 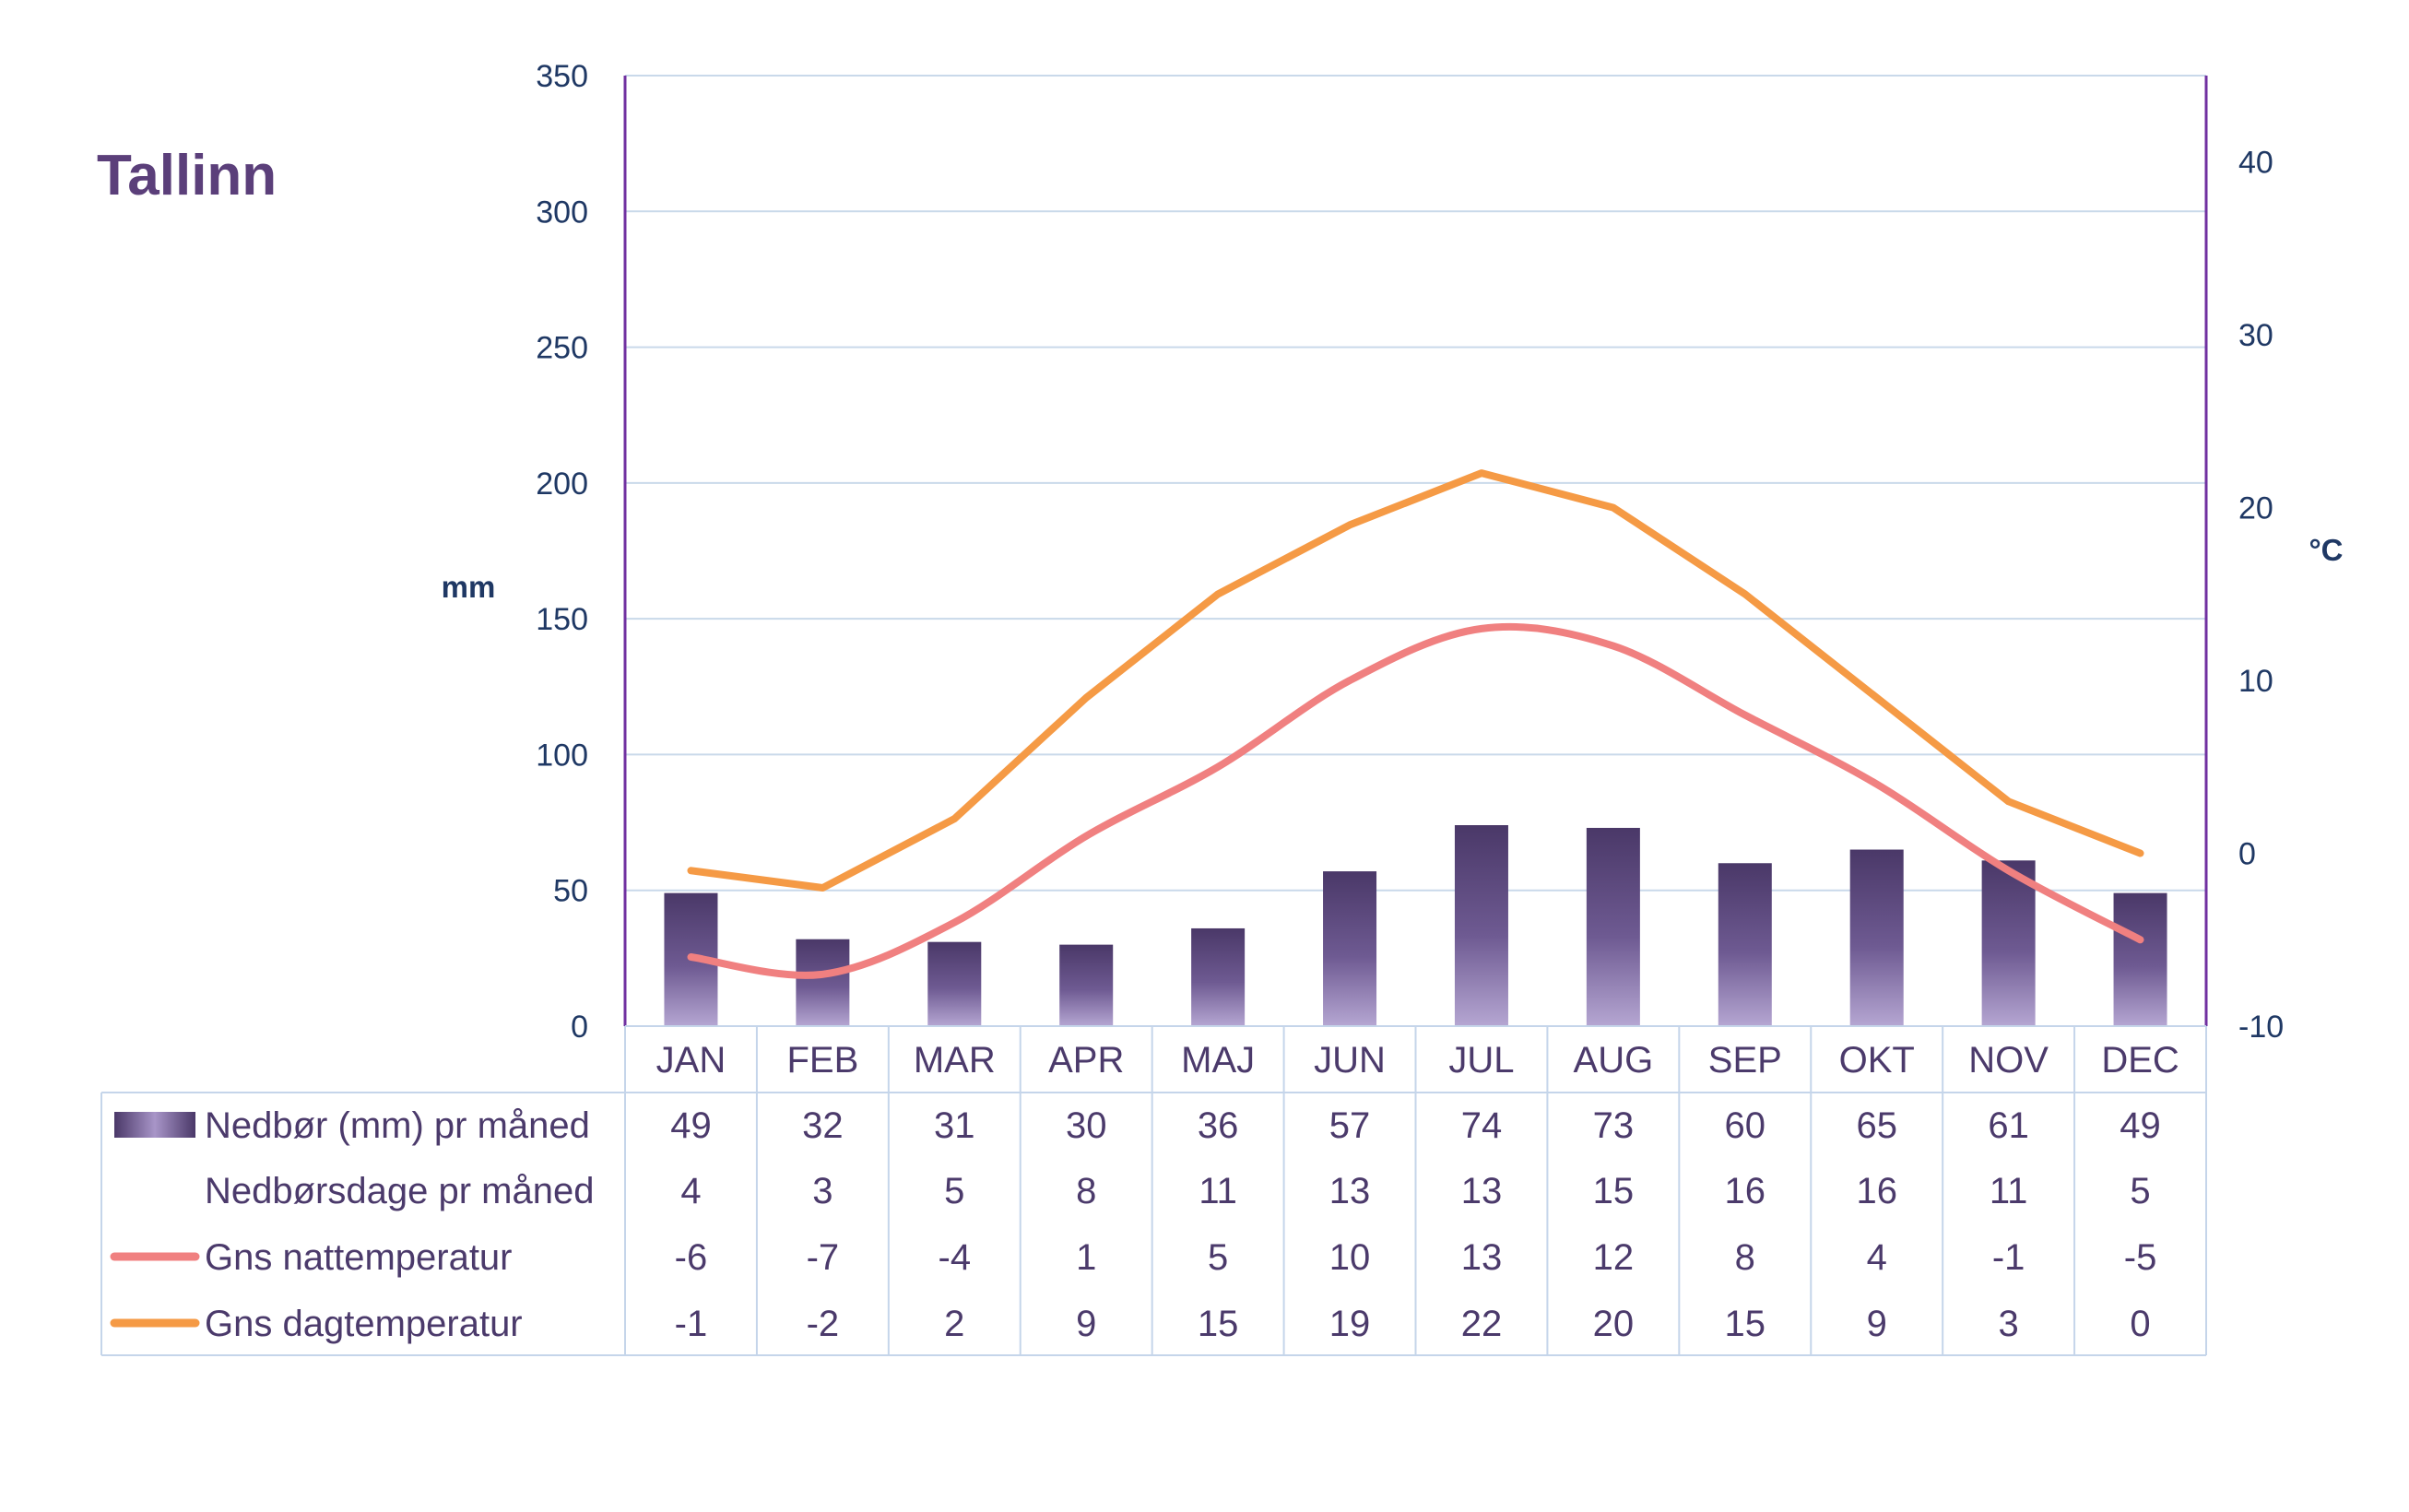 I want to click on month-label: JUN, so click(x=1350, y=1060).